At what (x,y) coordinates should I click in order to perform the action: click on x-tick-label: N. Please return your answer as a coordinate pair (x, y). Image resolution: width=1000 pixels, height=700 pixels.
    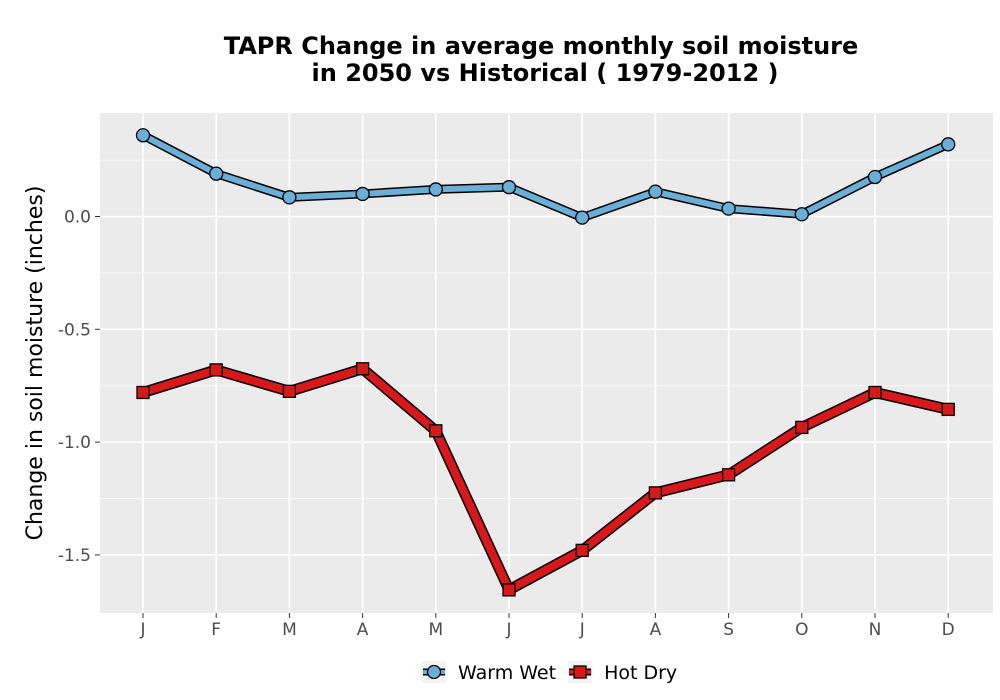
    Looking at the image, I should click on (875, 630).